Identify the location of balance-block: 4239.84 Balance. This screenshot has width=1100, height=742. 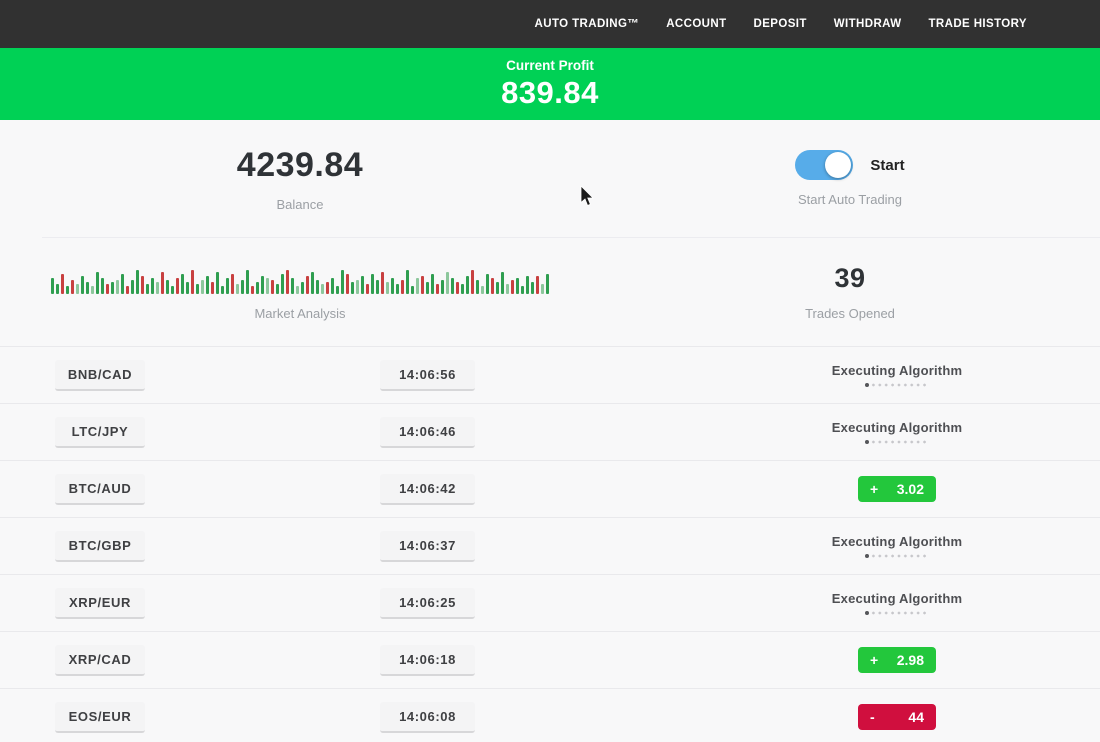
(300, 178).